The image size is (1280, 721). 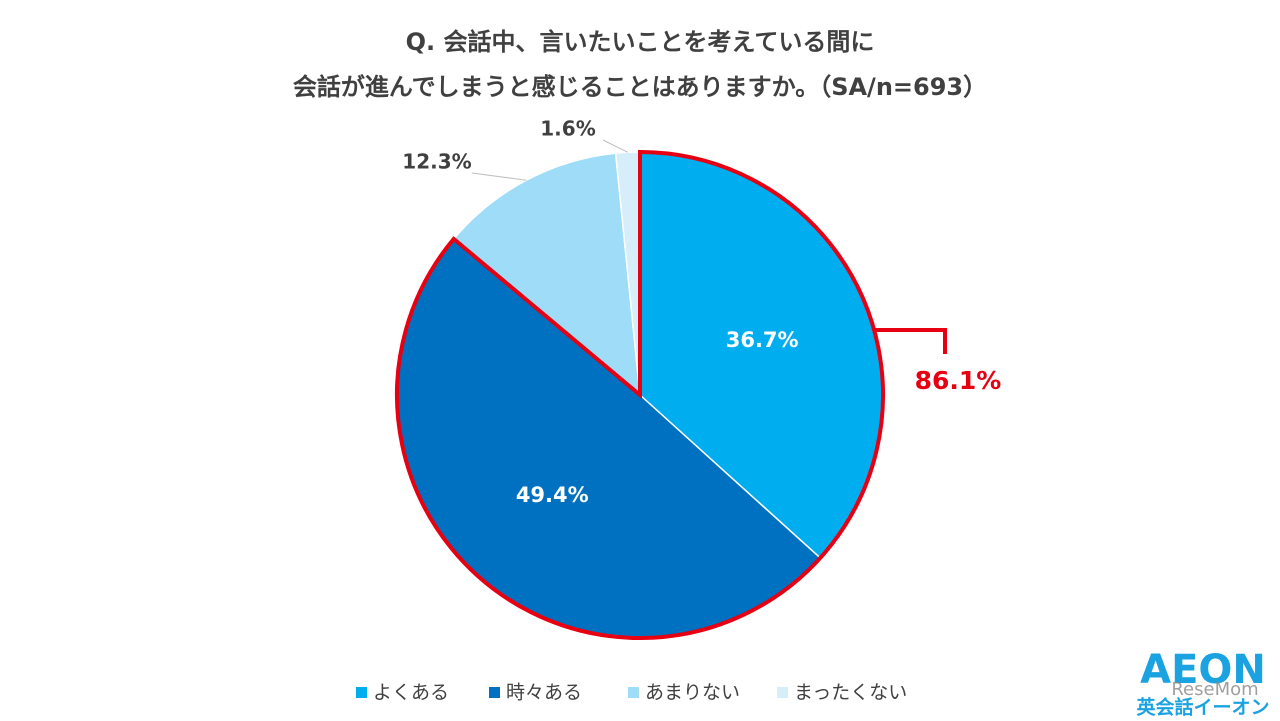 I want to click on data-label: 36.7%, so click(x=762, y=340).